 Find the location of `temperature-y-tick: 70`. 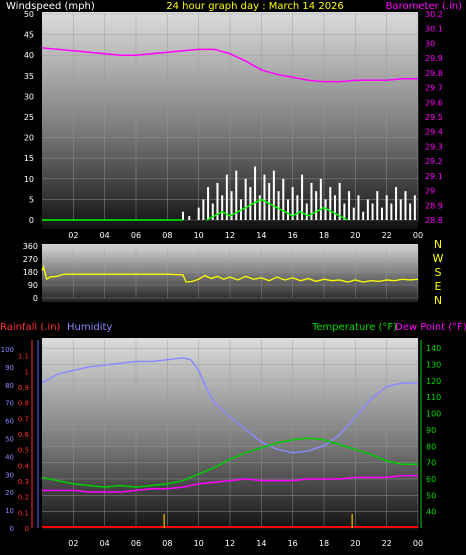

temperature-y-tick: 70 is located at coordinates (431, 463).